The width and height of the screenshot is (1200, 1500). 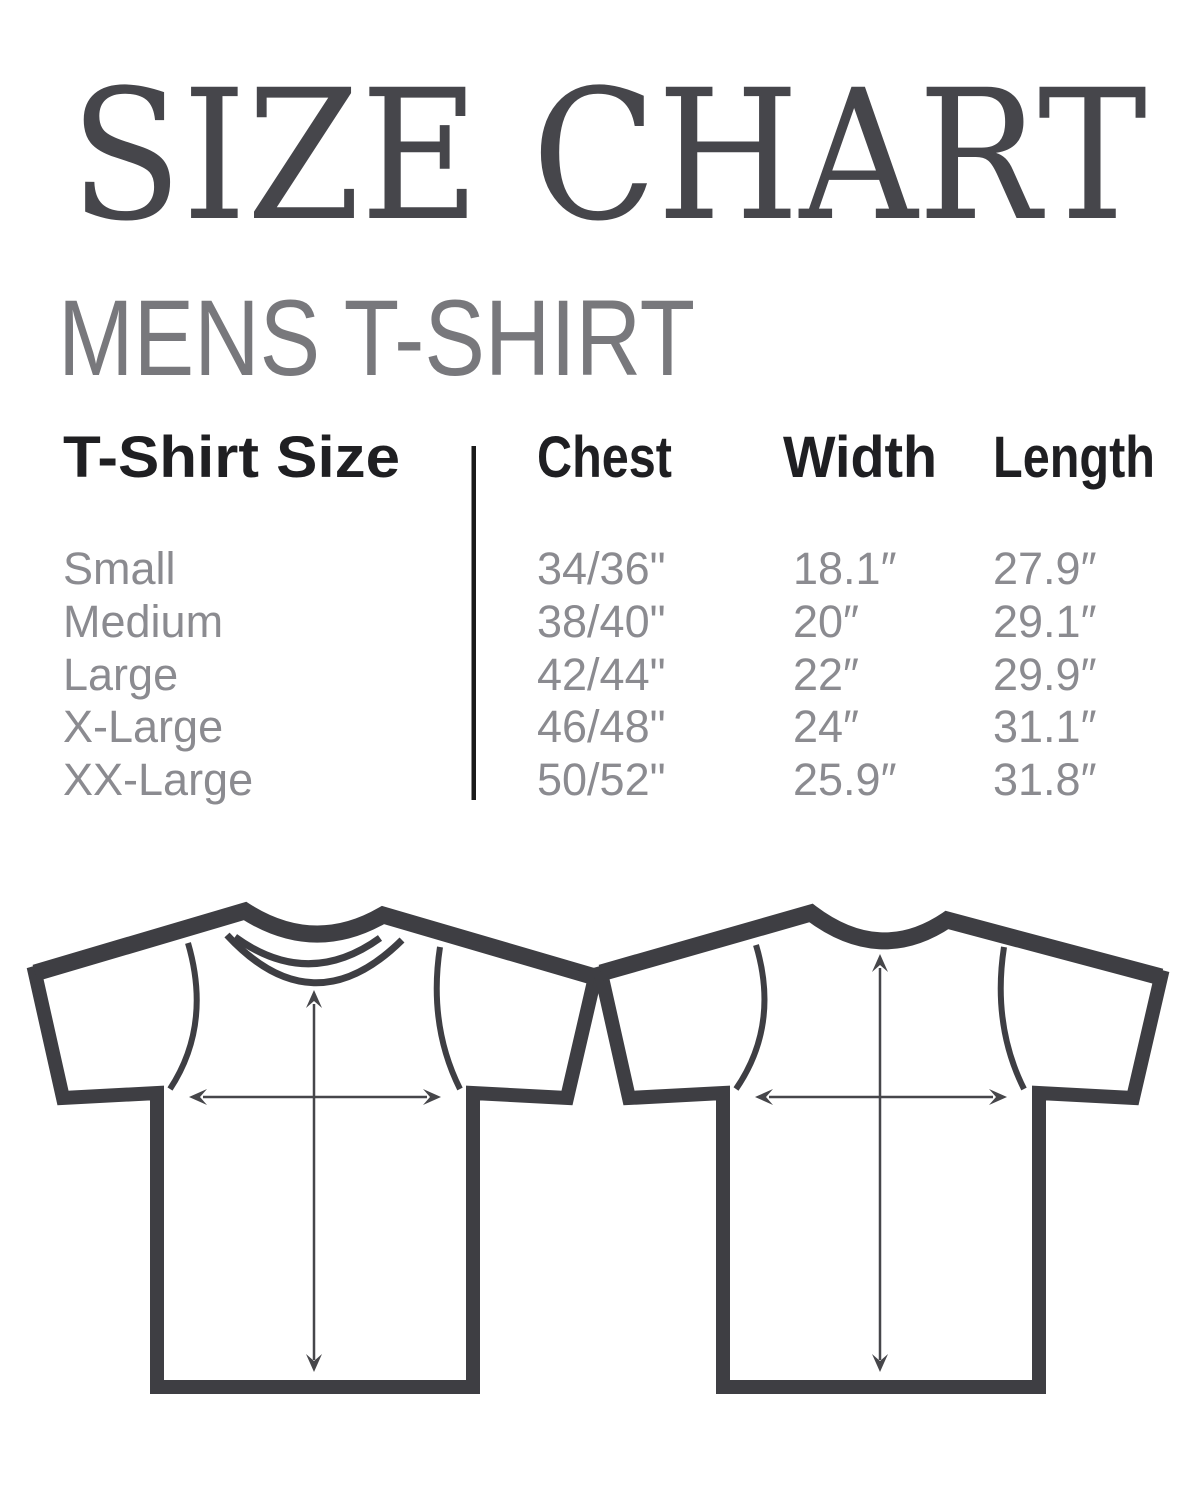 What do you see at coordinates (1045, 674) in the screenshot?
I see `cell-length: 29.9″` at bounding box center [1045, 674].